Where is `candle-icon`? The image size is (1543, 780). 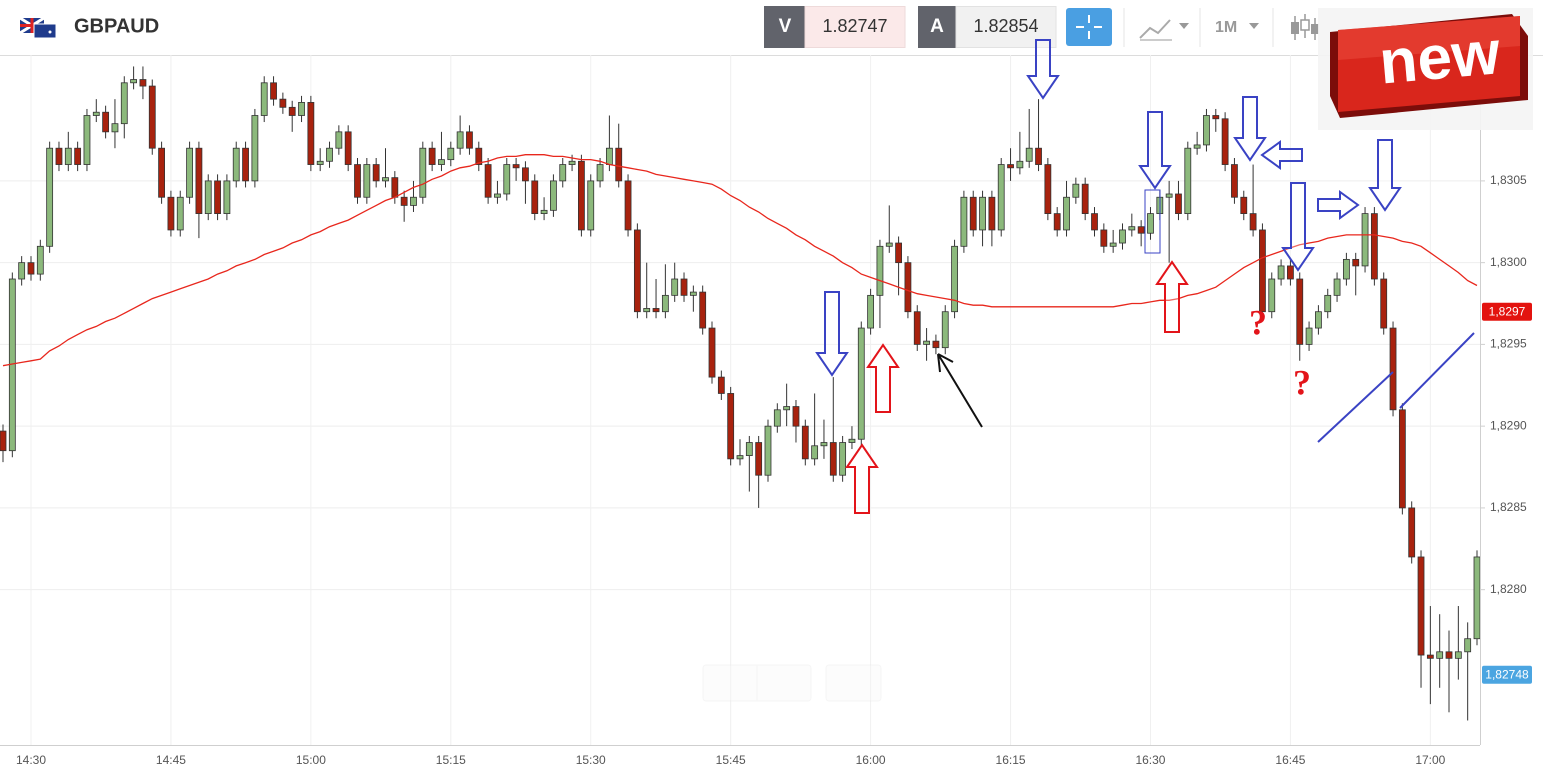
candle-icon is located at coordinates (1305, 27).